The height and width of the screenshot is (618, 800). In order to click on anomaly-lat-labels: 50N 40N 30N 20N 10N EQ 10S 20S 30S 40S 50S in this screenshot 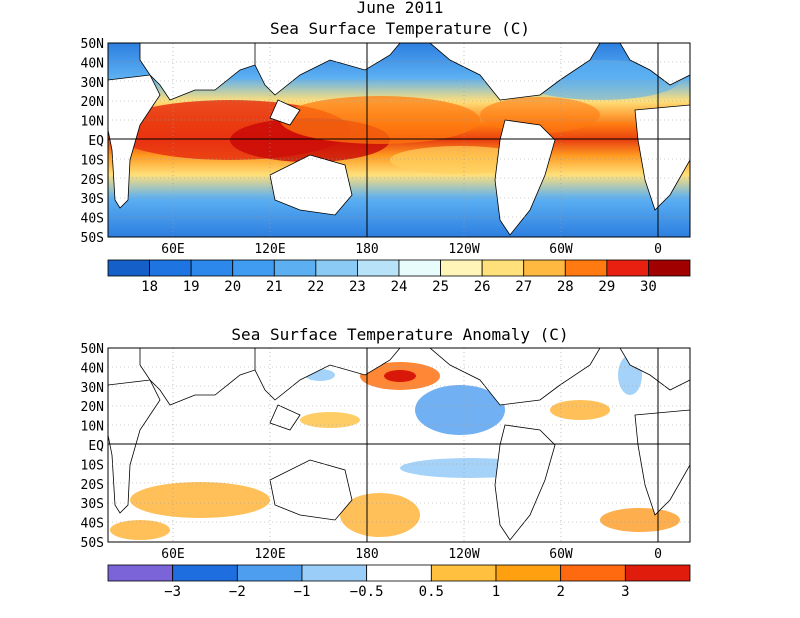, I will do `click(93, 446)`.